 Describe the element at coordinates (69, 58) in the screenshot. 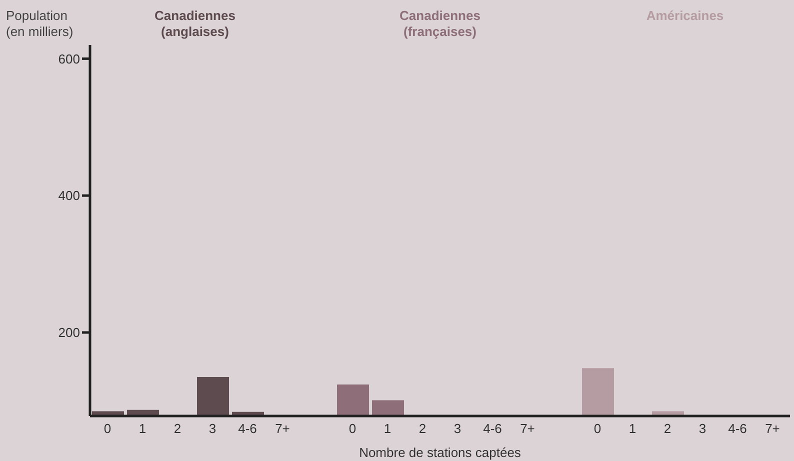

I see `y-tick-label: 600` at that location.